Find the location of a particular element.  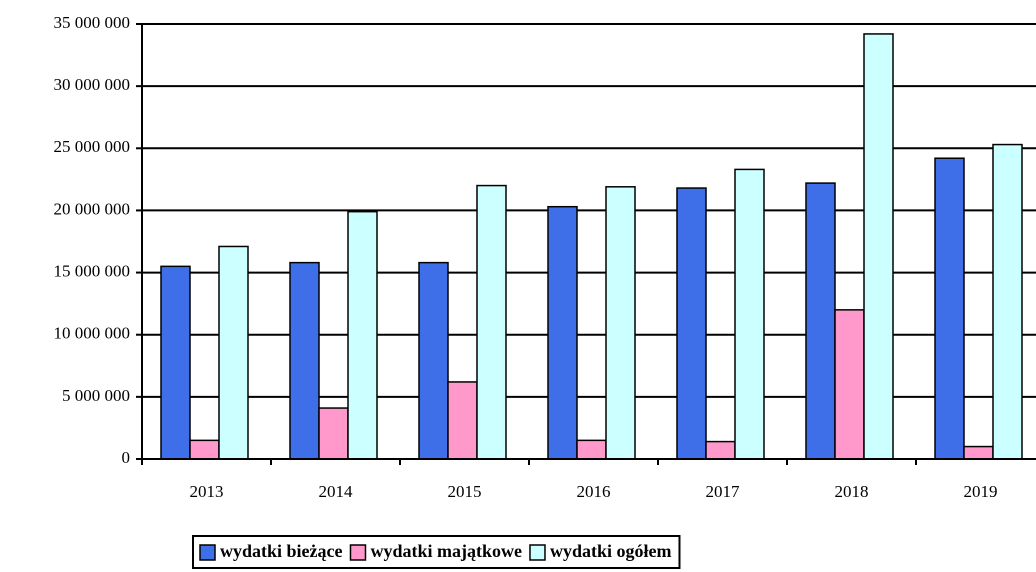

legend-label: wydatki ogółem is located at coordinates (611, 551).